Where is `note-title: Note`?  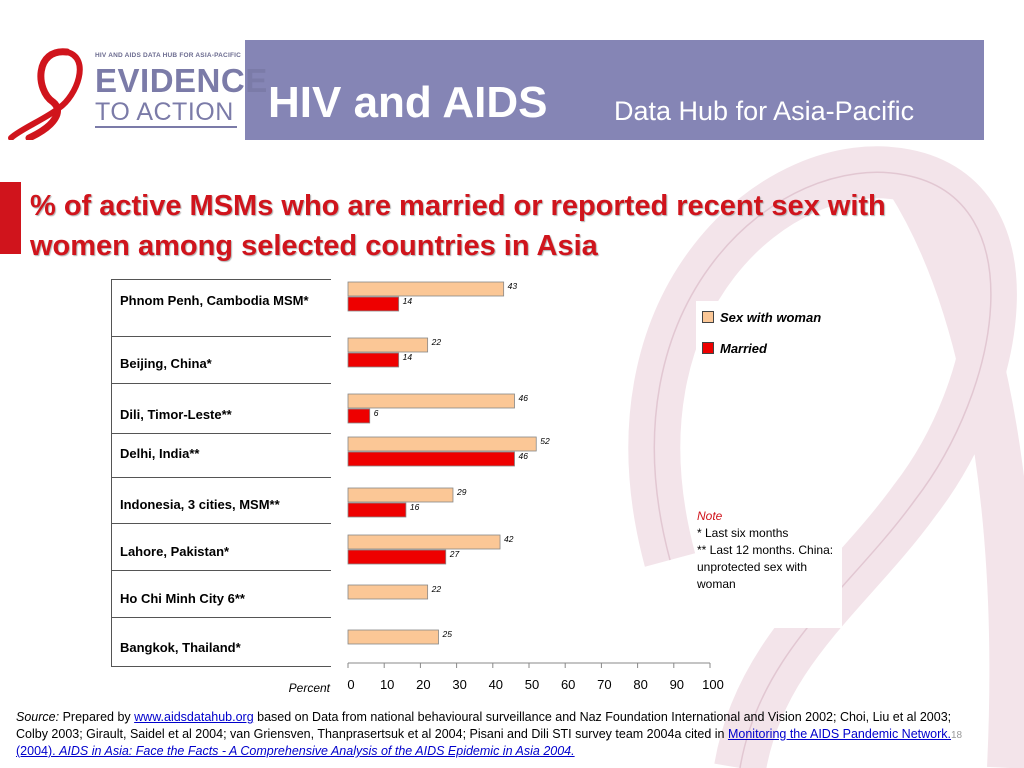 note-title: Note is located at coordinates (710, 516).